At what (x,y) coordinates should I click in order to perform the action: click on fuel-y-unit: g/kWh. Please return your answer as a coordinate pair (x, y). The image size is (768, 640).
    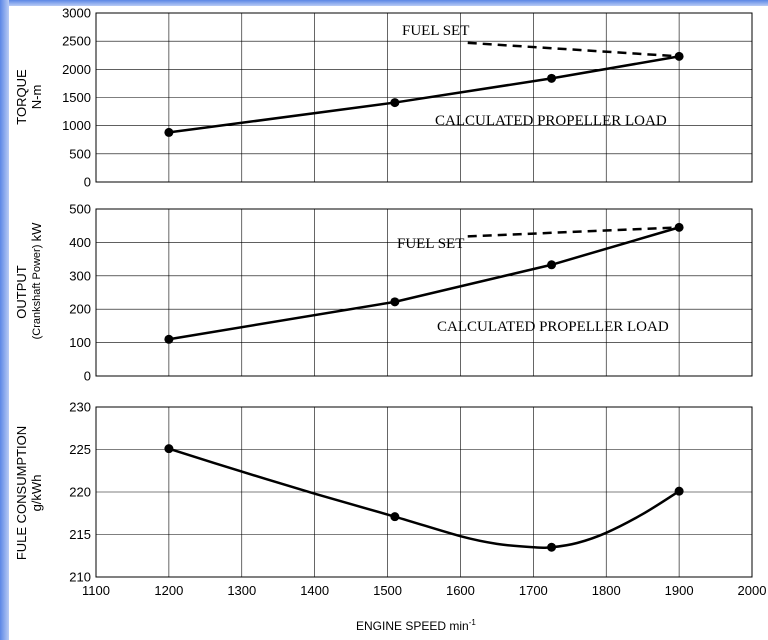
    Looking at the image, I should click on (36, 493).